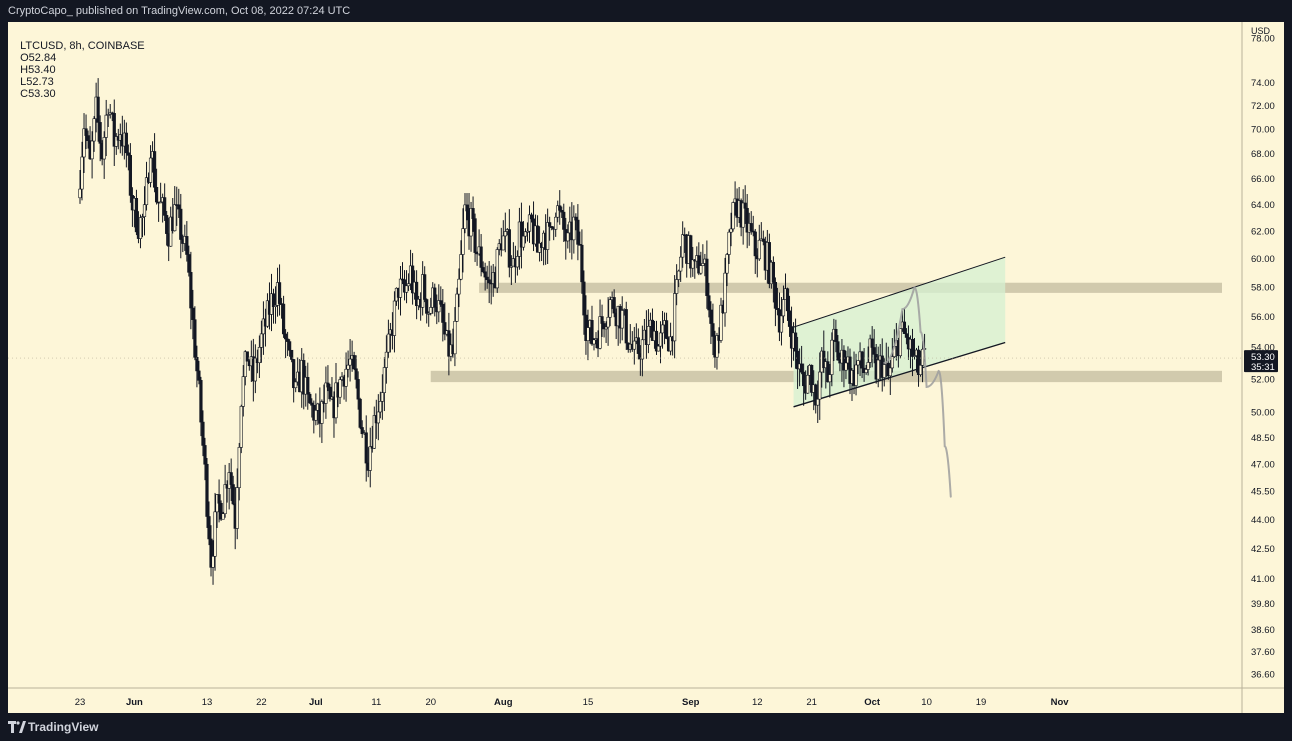 The image size is (1292, 741). Describe the element at coordinates (17, 727) in the screenshot. I see `tradingview-logo-icon` at that location.